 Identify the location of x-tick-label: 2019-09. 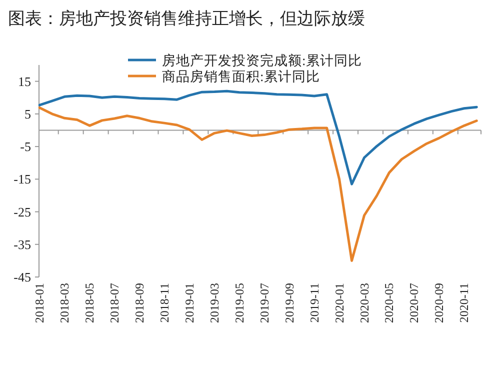
(289, 303).